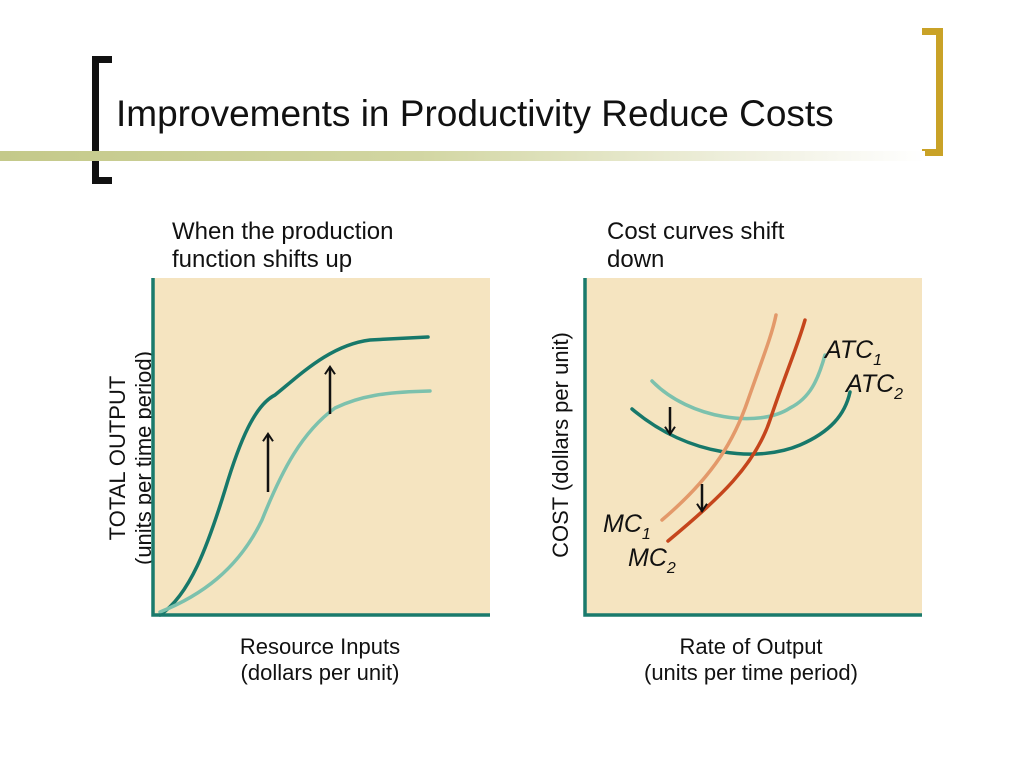  Describe the element at coordinates (652, 560) in the screenshot. I see `mc2-label: MC2` at that location.